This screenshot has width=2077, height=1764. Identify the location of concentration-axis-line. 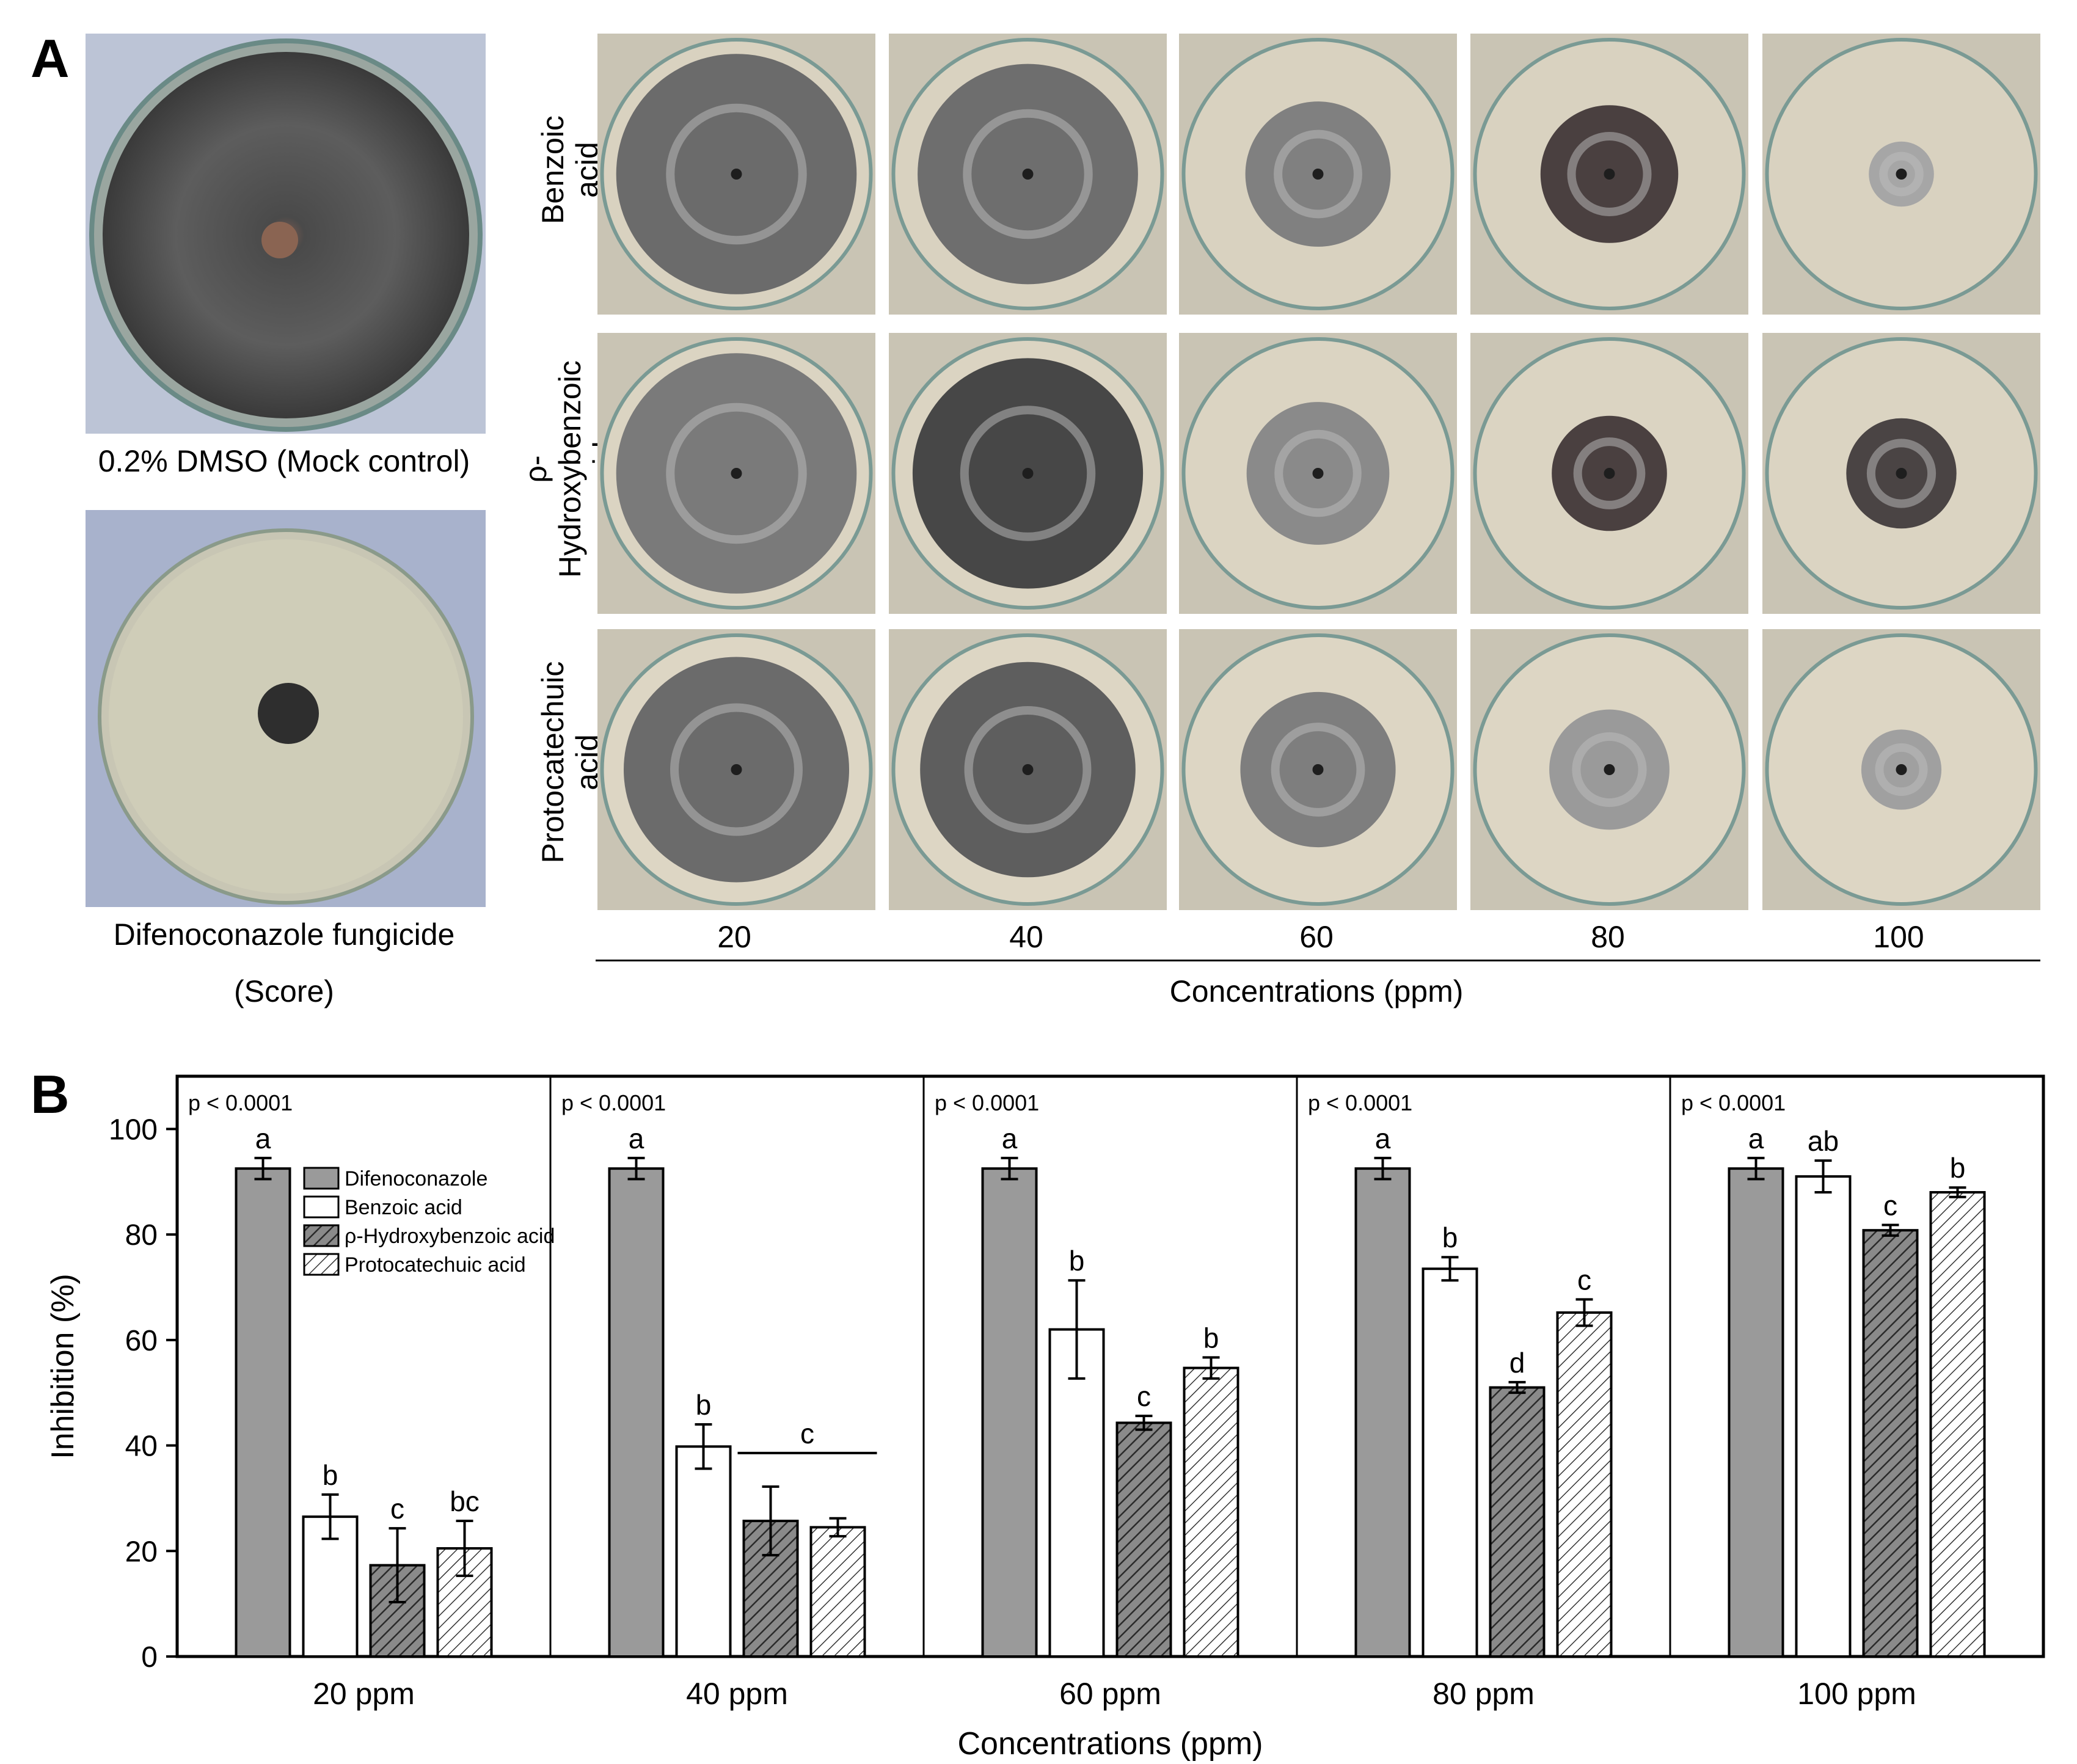
(1318, 960).